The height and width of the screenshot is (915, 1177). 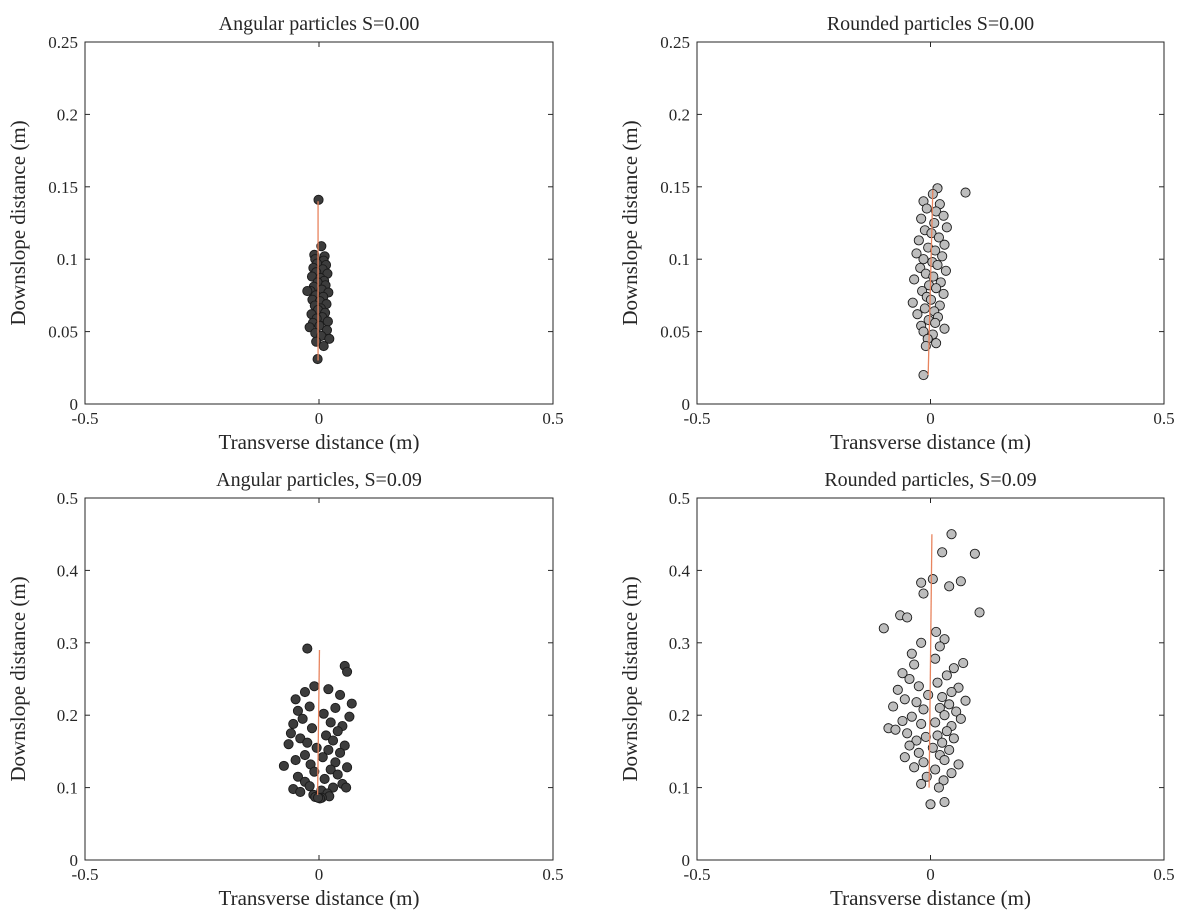 I want to click on x-tick-label: 0.5, so click(x=1163, y=418).